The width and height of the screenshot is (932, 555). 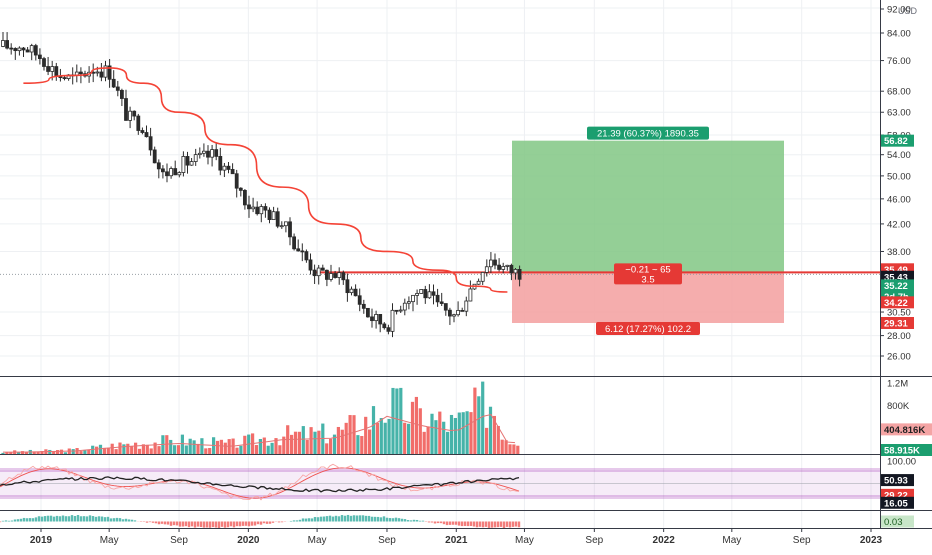 What do you see at coordinates (664, 540) in the screenshot?
I see `time-tick-label: 2022` at bounding box center [664, 540].